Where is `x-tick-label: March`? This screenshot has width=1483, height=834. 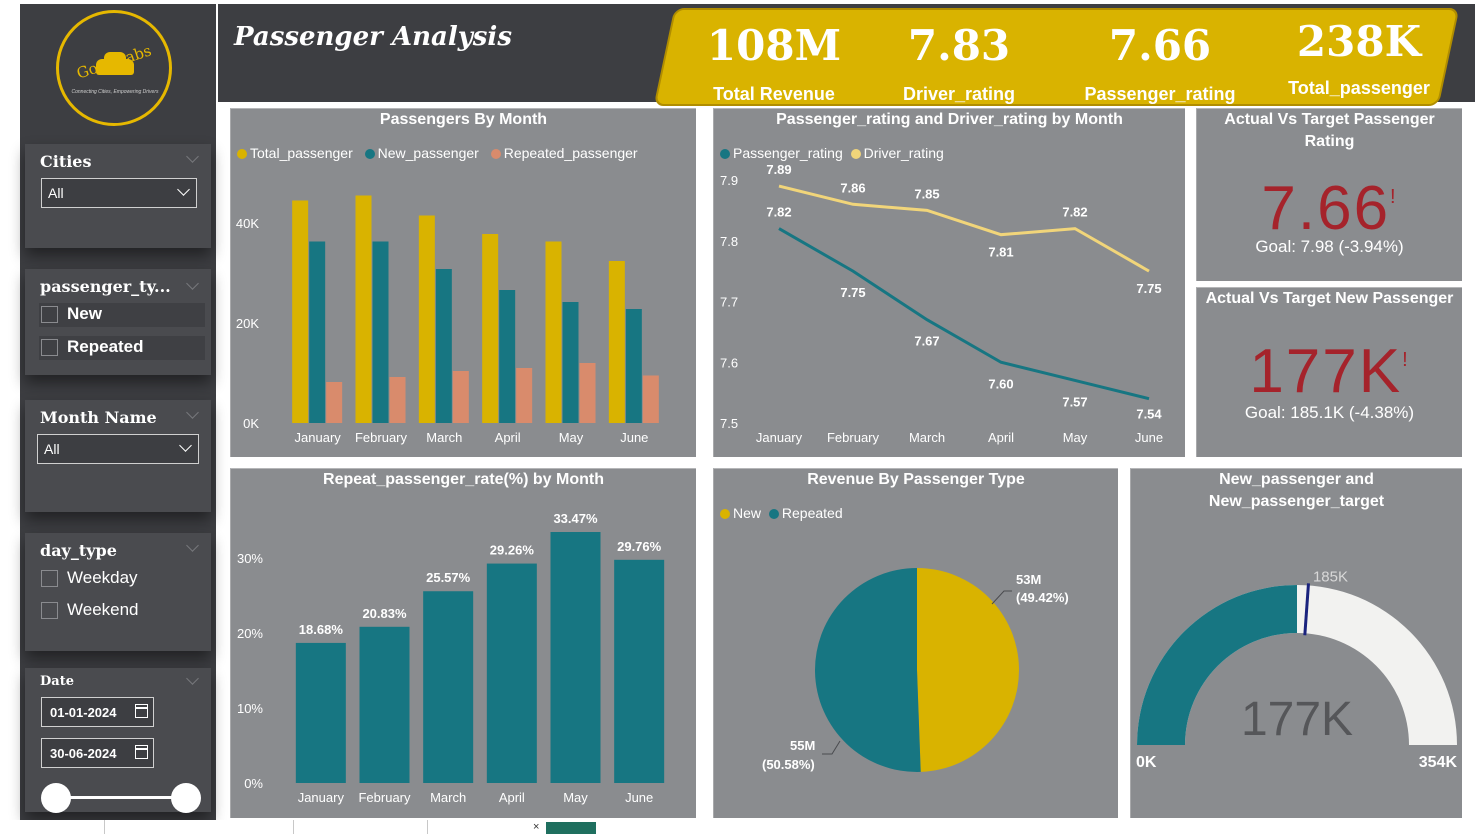 x-tick-label: March is located at coordinates (444, 437).